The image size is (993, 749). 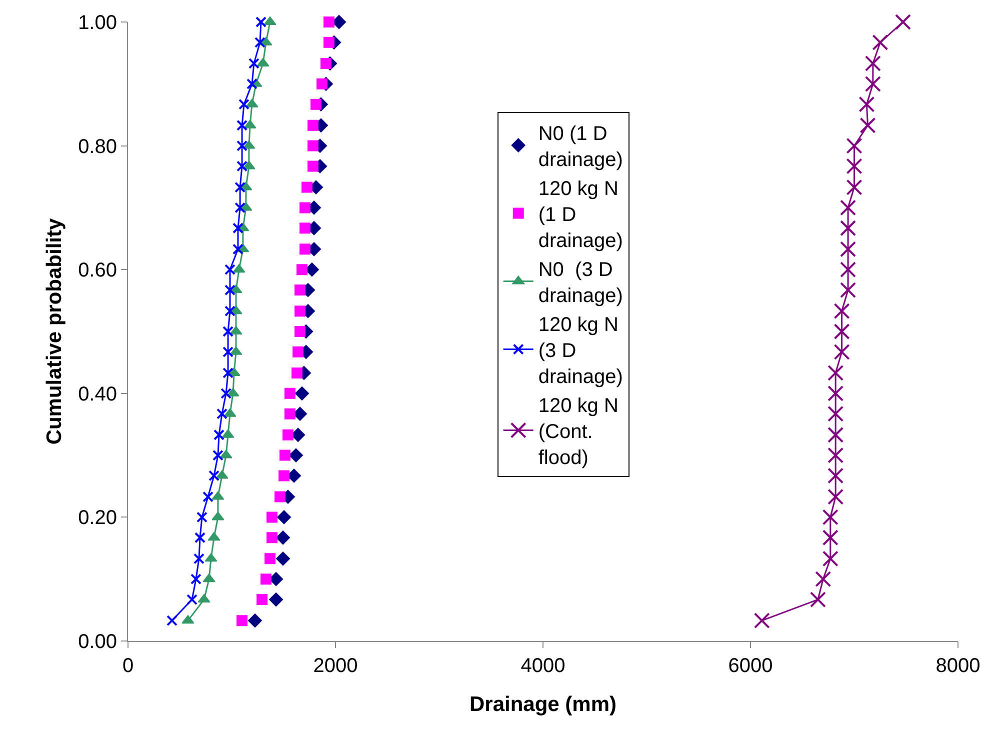 What do you see at coordinates (97, 271) in the screenshot?
I see `y-tick-label: 0.60` at bounding box center [97, 271].